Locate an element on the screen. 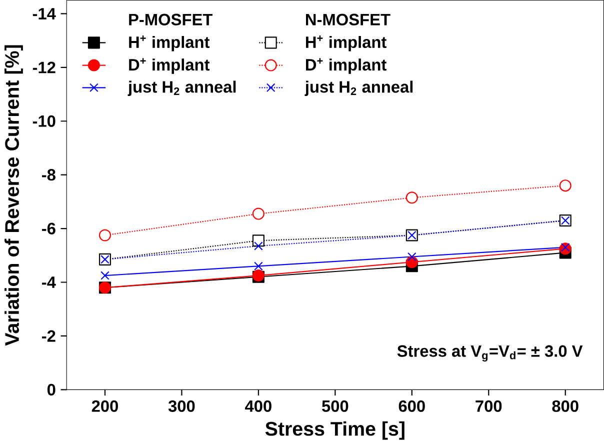  x-tick-label: 500 is located at coordinates (335, 406).